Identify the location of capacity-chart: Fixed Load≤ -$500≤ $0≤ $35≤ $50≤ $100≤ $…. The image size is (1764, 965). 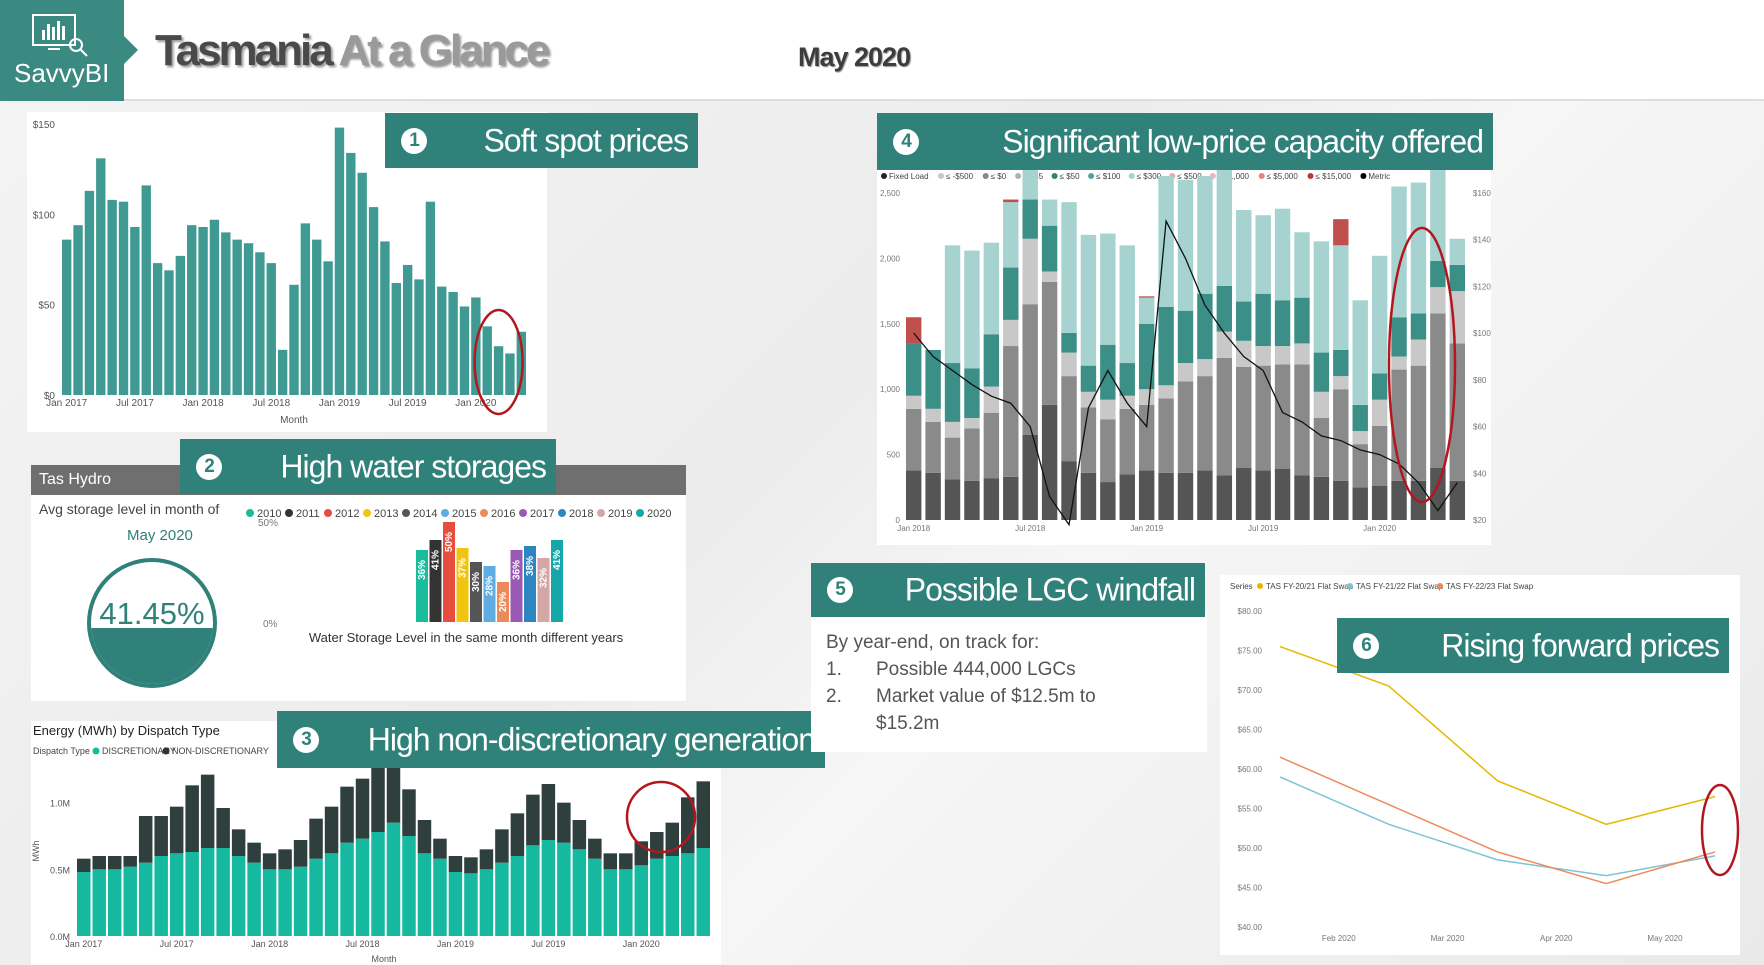
(1185, 331).